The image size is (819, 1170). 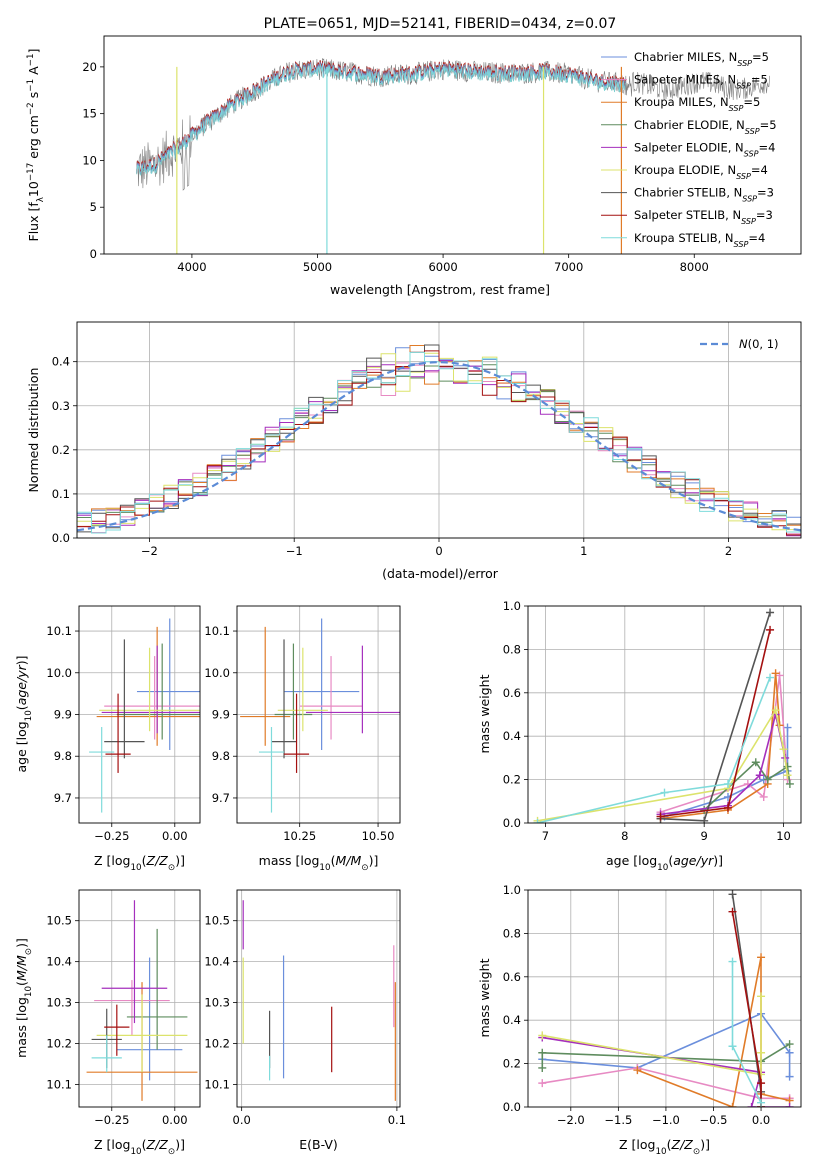 I want to click on x-tick-label: −1.0, so click(x=666, y=1120).